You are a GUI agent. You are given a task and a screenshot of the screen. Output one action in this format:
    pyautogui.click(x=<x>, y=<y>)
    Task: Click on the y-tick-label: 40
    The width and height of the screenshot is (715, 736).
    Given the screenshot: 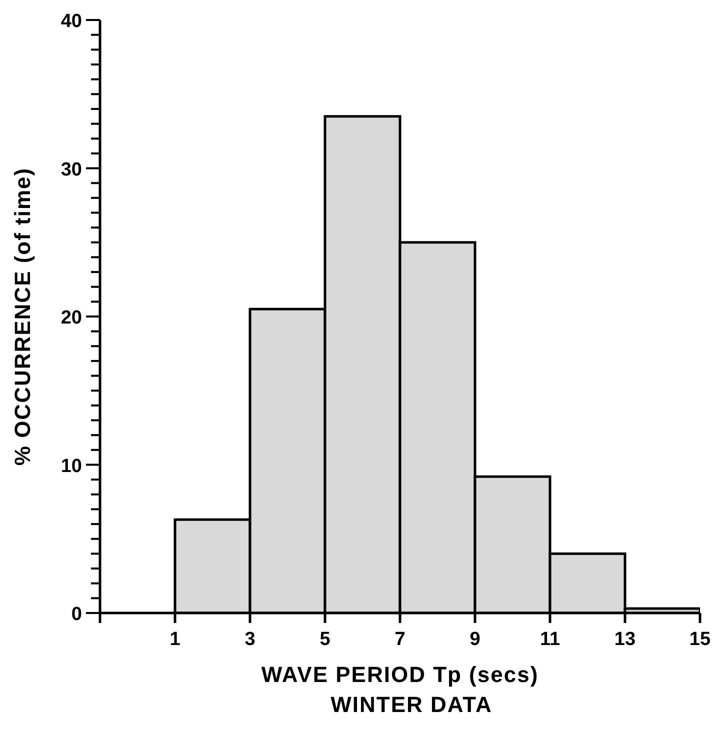 What is the action you would take?
    pyautogui.click(x=71, y=21)
    